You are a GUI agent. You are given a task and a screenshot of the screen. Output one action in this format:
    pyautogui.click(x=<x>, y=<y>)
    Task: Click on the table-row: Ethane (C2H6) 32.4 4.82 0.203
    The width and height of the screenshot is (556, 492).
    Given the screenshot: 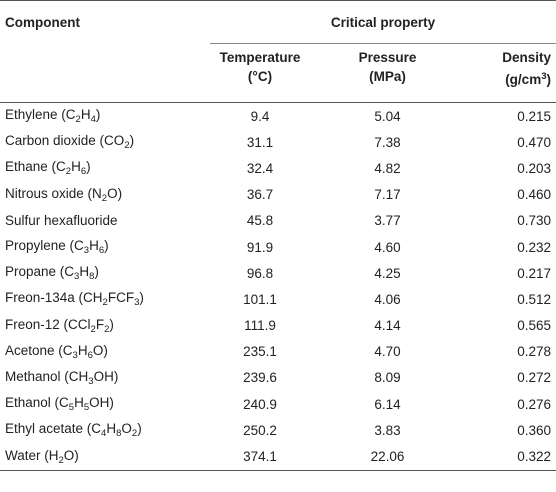 What is the action you would take?
    pyautogui.click(x=278, y=168)
    